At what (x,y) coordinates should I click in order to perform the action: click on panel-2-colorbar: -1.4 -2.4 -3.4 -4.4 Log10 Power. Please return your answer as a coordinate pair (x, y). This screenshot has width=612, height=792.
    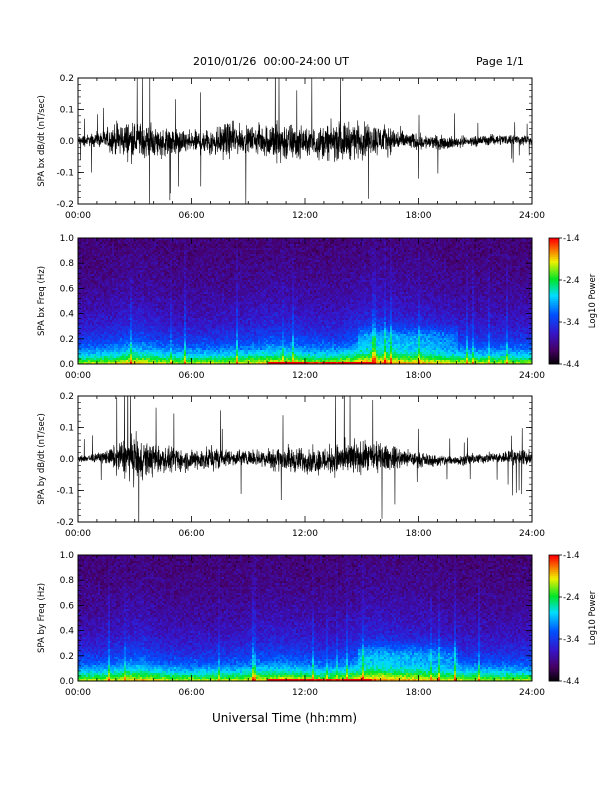
    Looking at the image, I should click on (573, 302).